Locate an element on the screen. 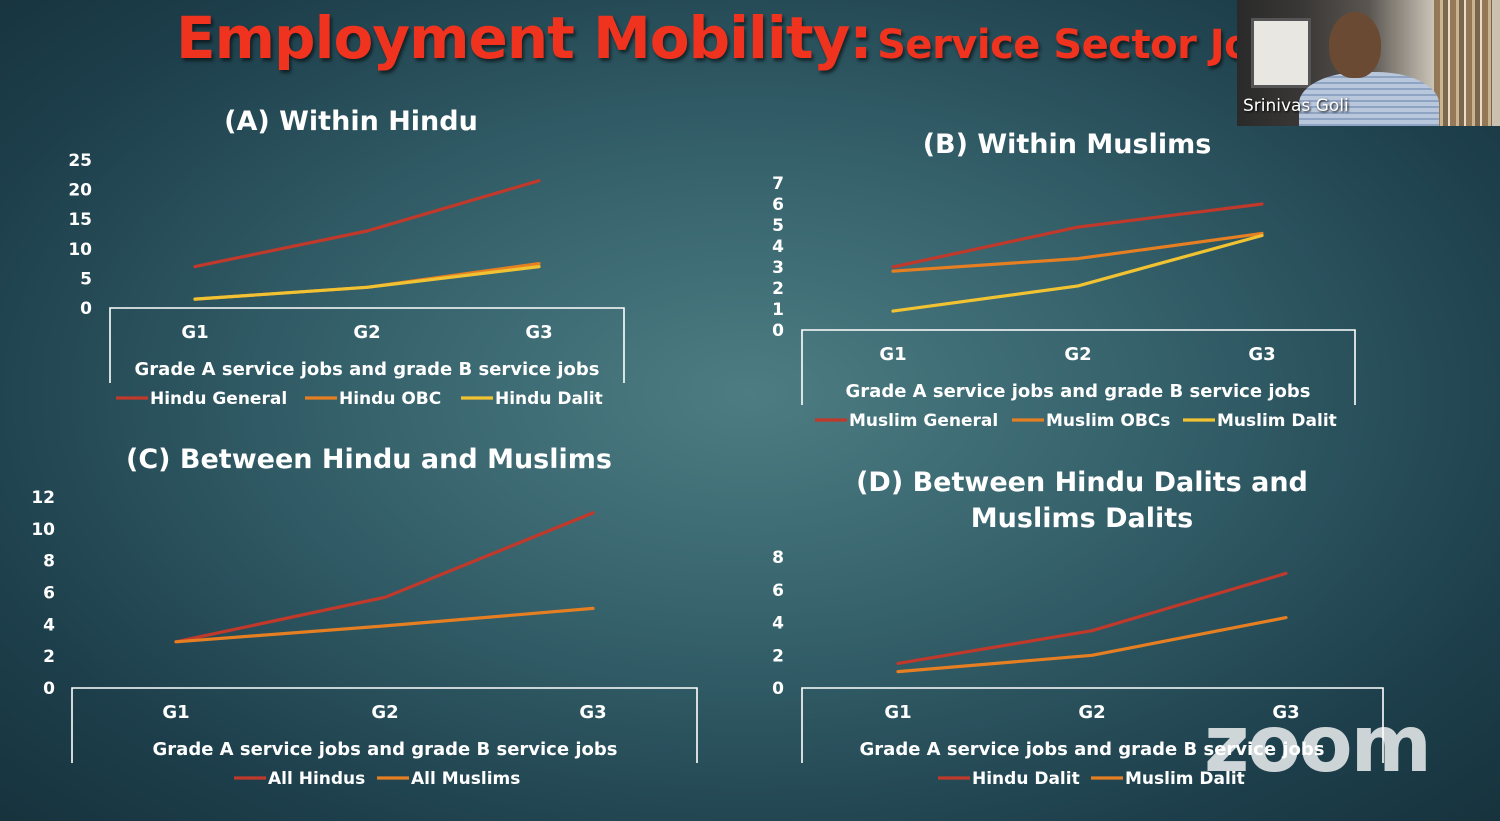 The width and height of the screenshot is (1500, 821). chart-a-ytick-label: 20 is located at coordinates (80, 191).